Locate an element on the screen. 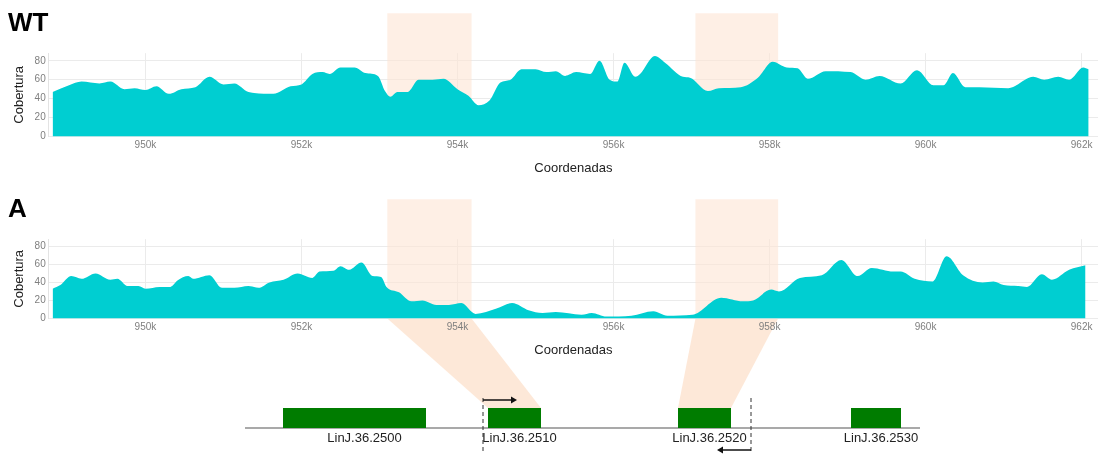  text: LinJ.36.2520 is located at coordinates (709, 437).